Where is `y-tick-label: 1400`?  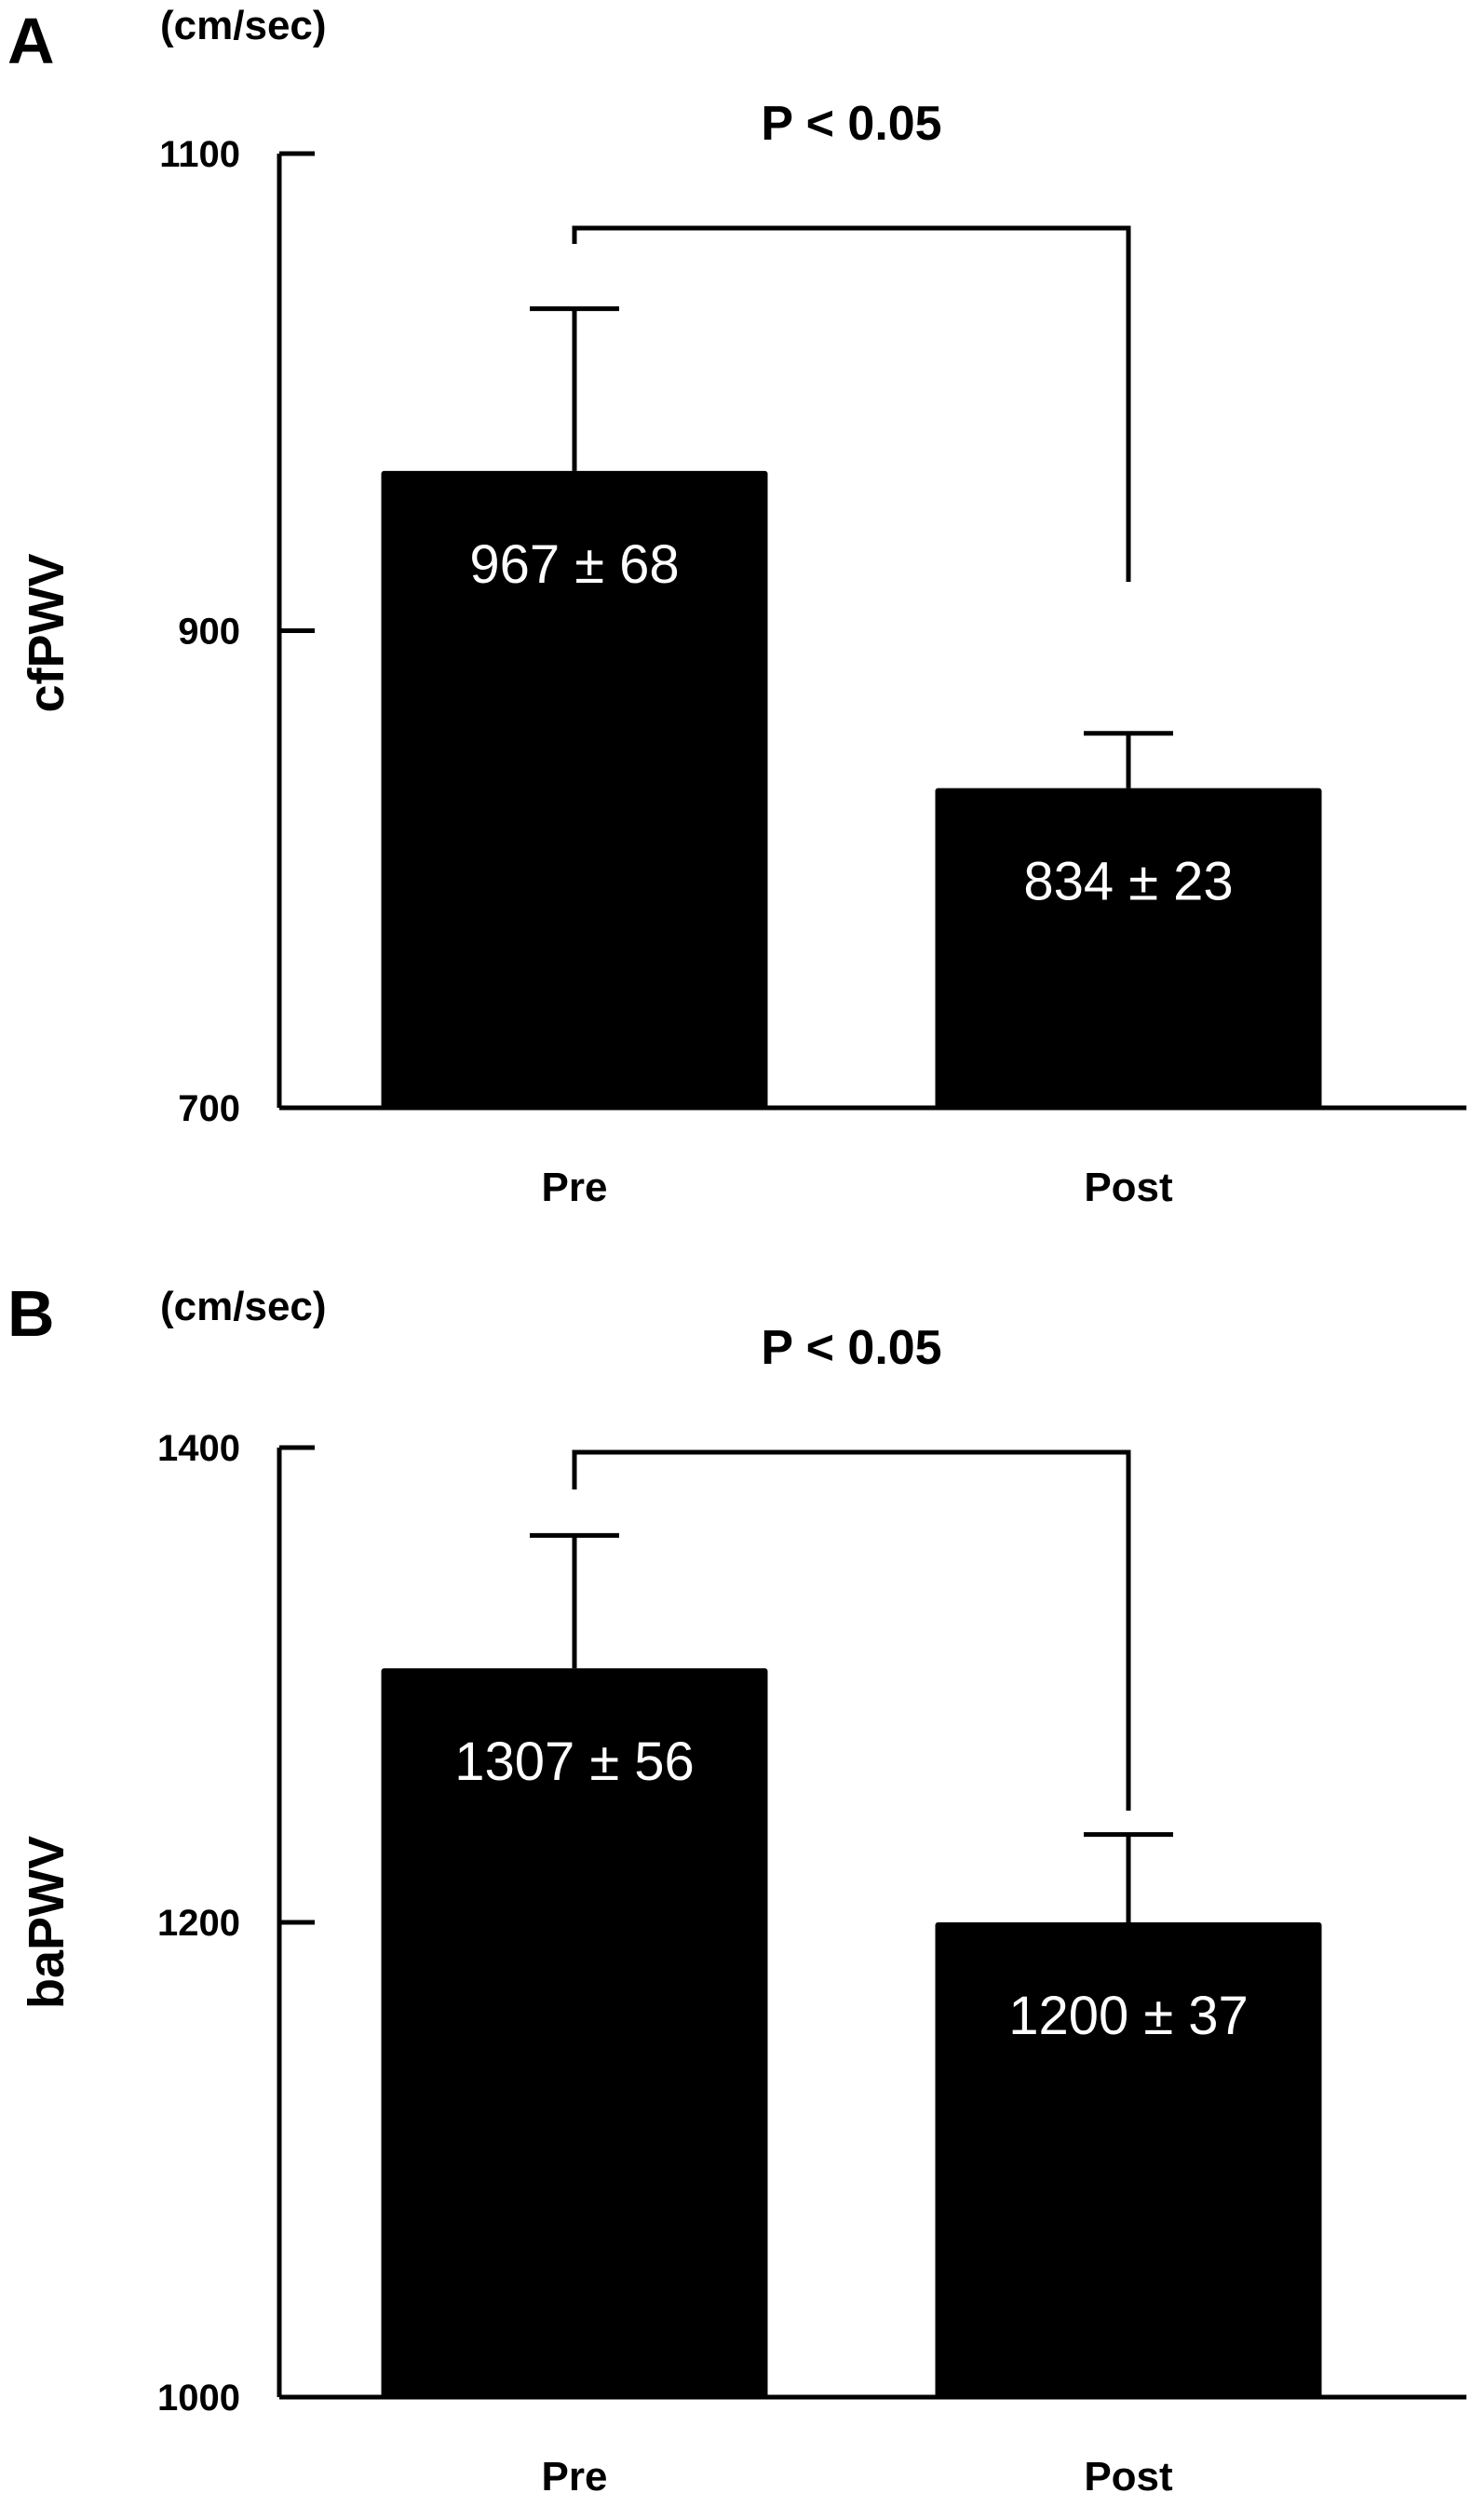
y-tick-label: 1400 is located at coordinates (198, 1448).